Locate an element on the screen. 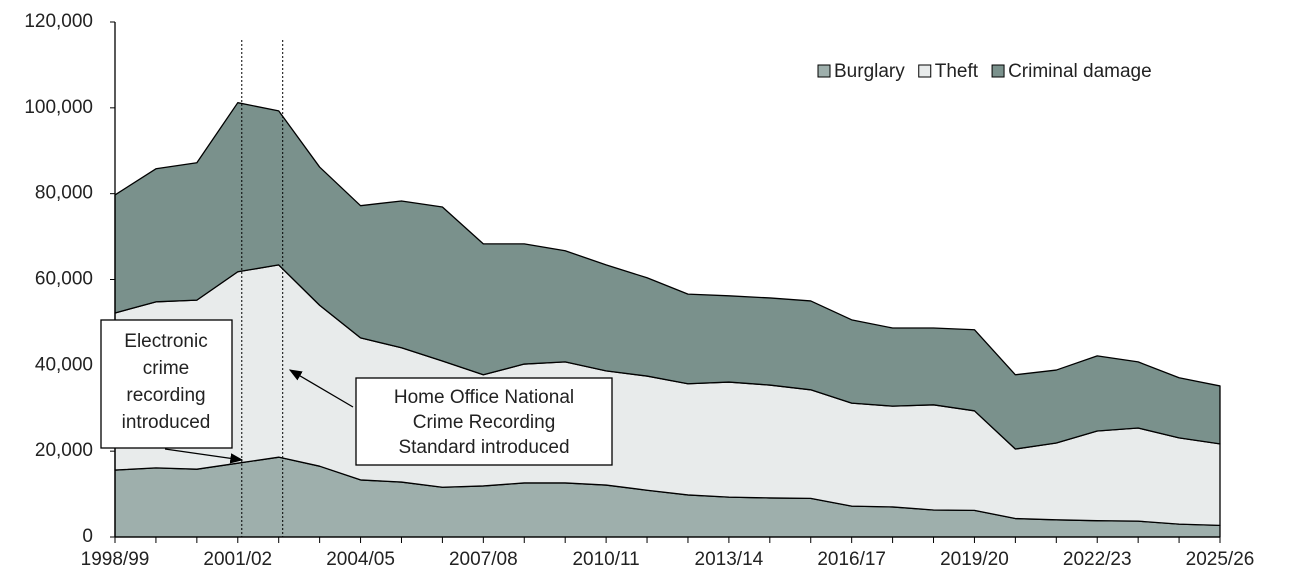  annotation-text: Crime Recording is located at coordinates (484, 422).